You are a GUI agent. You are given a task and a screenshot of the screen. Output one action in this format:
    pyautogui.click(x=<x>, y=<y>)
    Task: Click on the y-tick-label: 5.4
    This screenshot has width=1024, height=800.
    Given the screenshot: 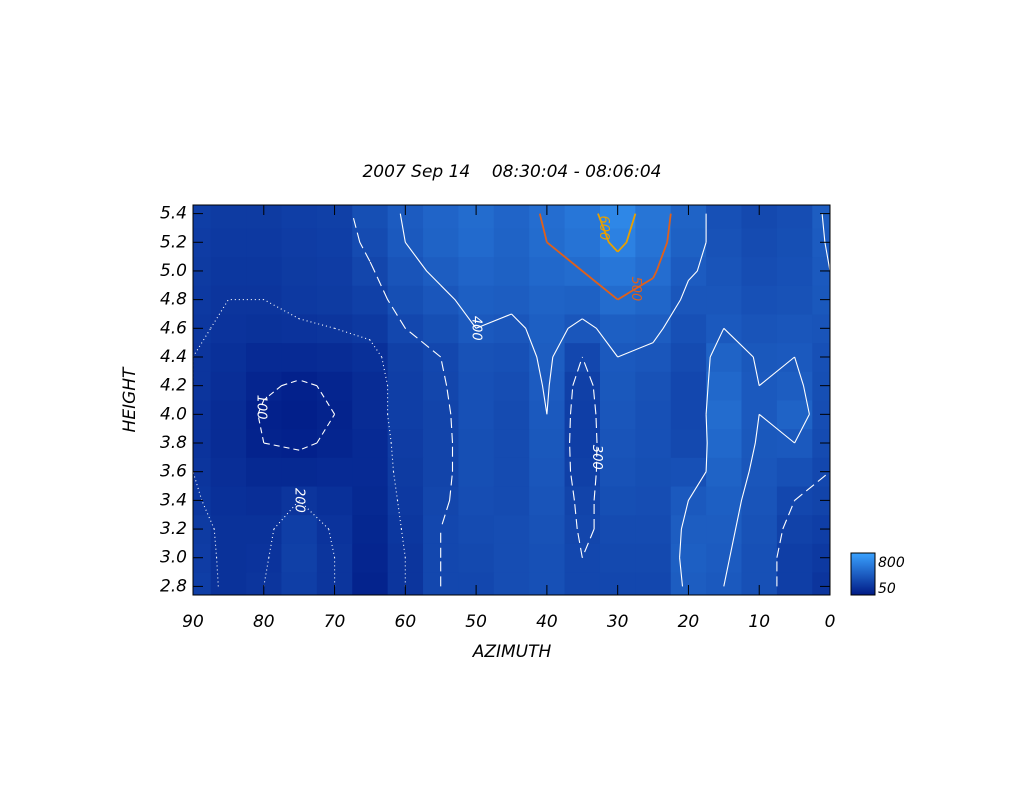 What is the action you would take?
    pyautogui.click(x=173, y=214)
    